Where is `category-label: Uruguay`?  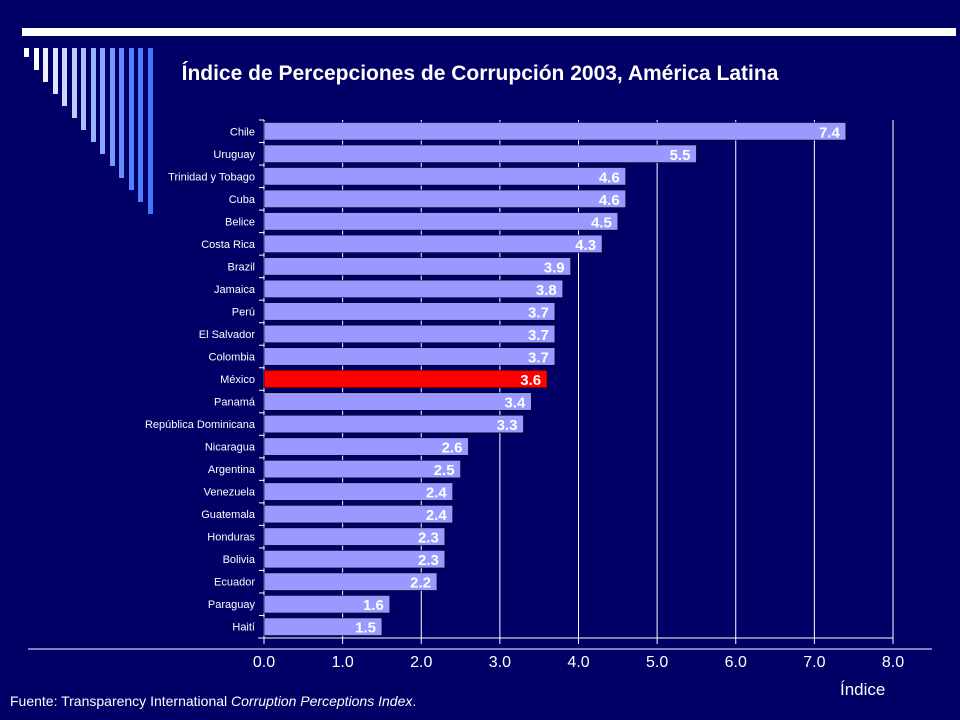 category-label: Uruguay is located at coordinates (234, 155).